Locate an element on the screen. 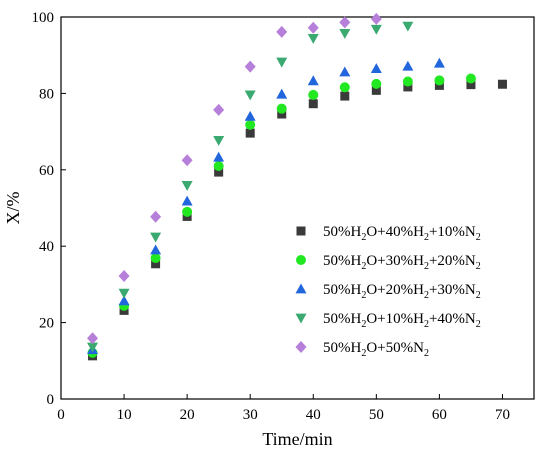 The width and height of the screenshot is (550, 457). legend-entry-3: 50%H2O+10%H2+40%N2 is located at coordinates (402, 320).